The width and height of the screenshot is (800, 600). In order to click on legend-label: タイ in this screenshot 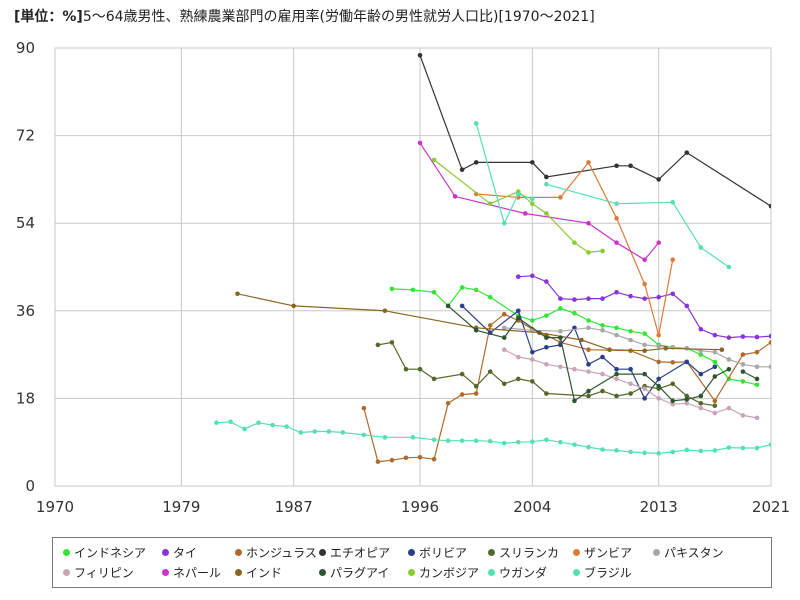, I will do `click(185, 553)`.